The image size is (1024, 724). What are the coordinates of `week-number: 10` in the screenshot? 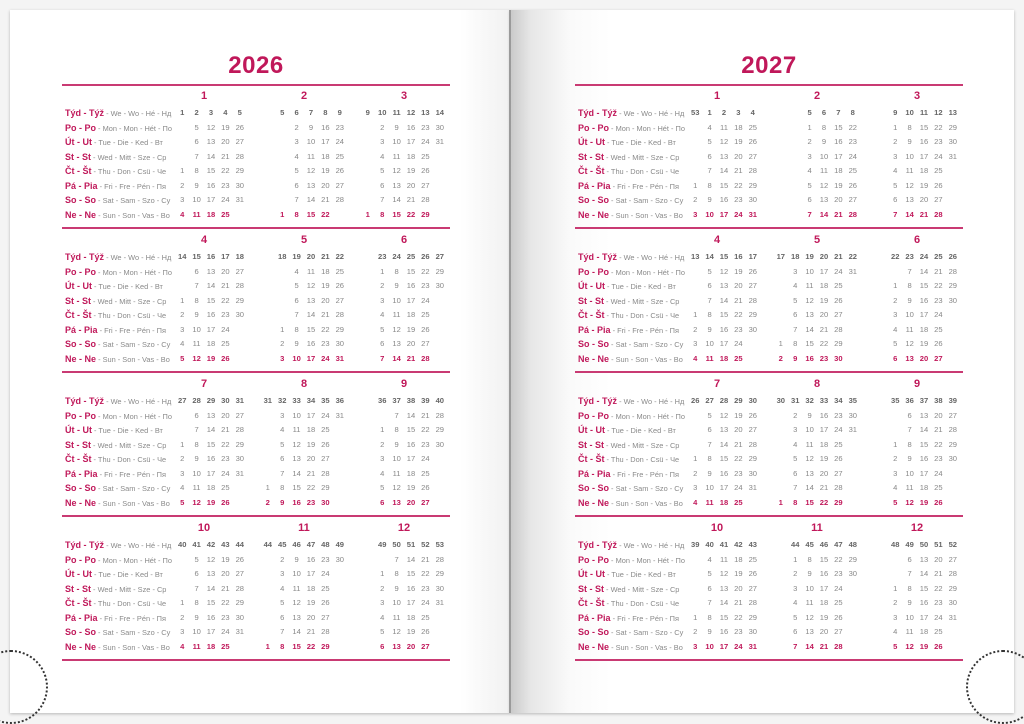 It's located at (382, 112).